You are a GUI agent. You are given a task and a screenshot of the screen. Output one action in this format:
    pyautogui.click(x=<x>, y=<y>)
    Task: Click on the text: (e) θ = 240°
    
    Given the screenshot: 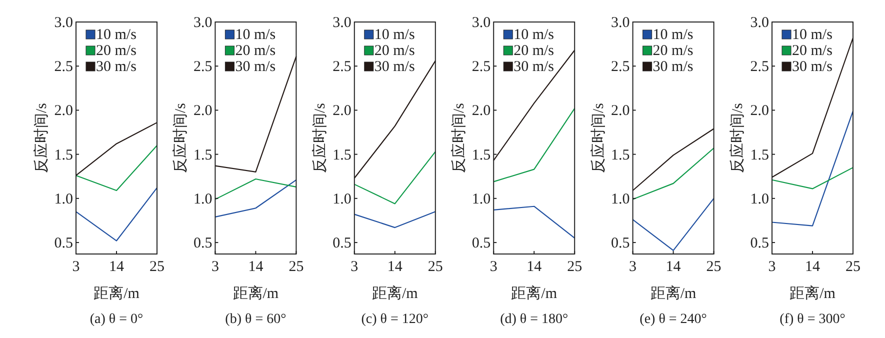 What is the action you would take?
    pyautogui.click(x=673, y=319)
    